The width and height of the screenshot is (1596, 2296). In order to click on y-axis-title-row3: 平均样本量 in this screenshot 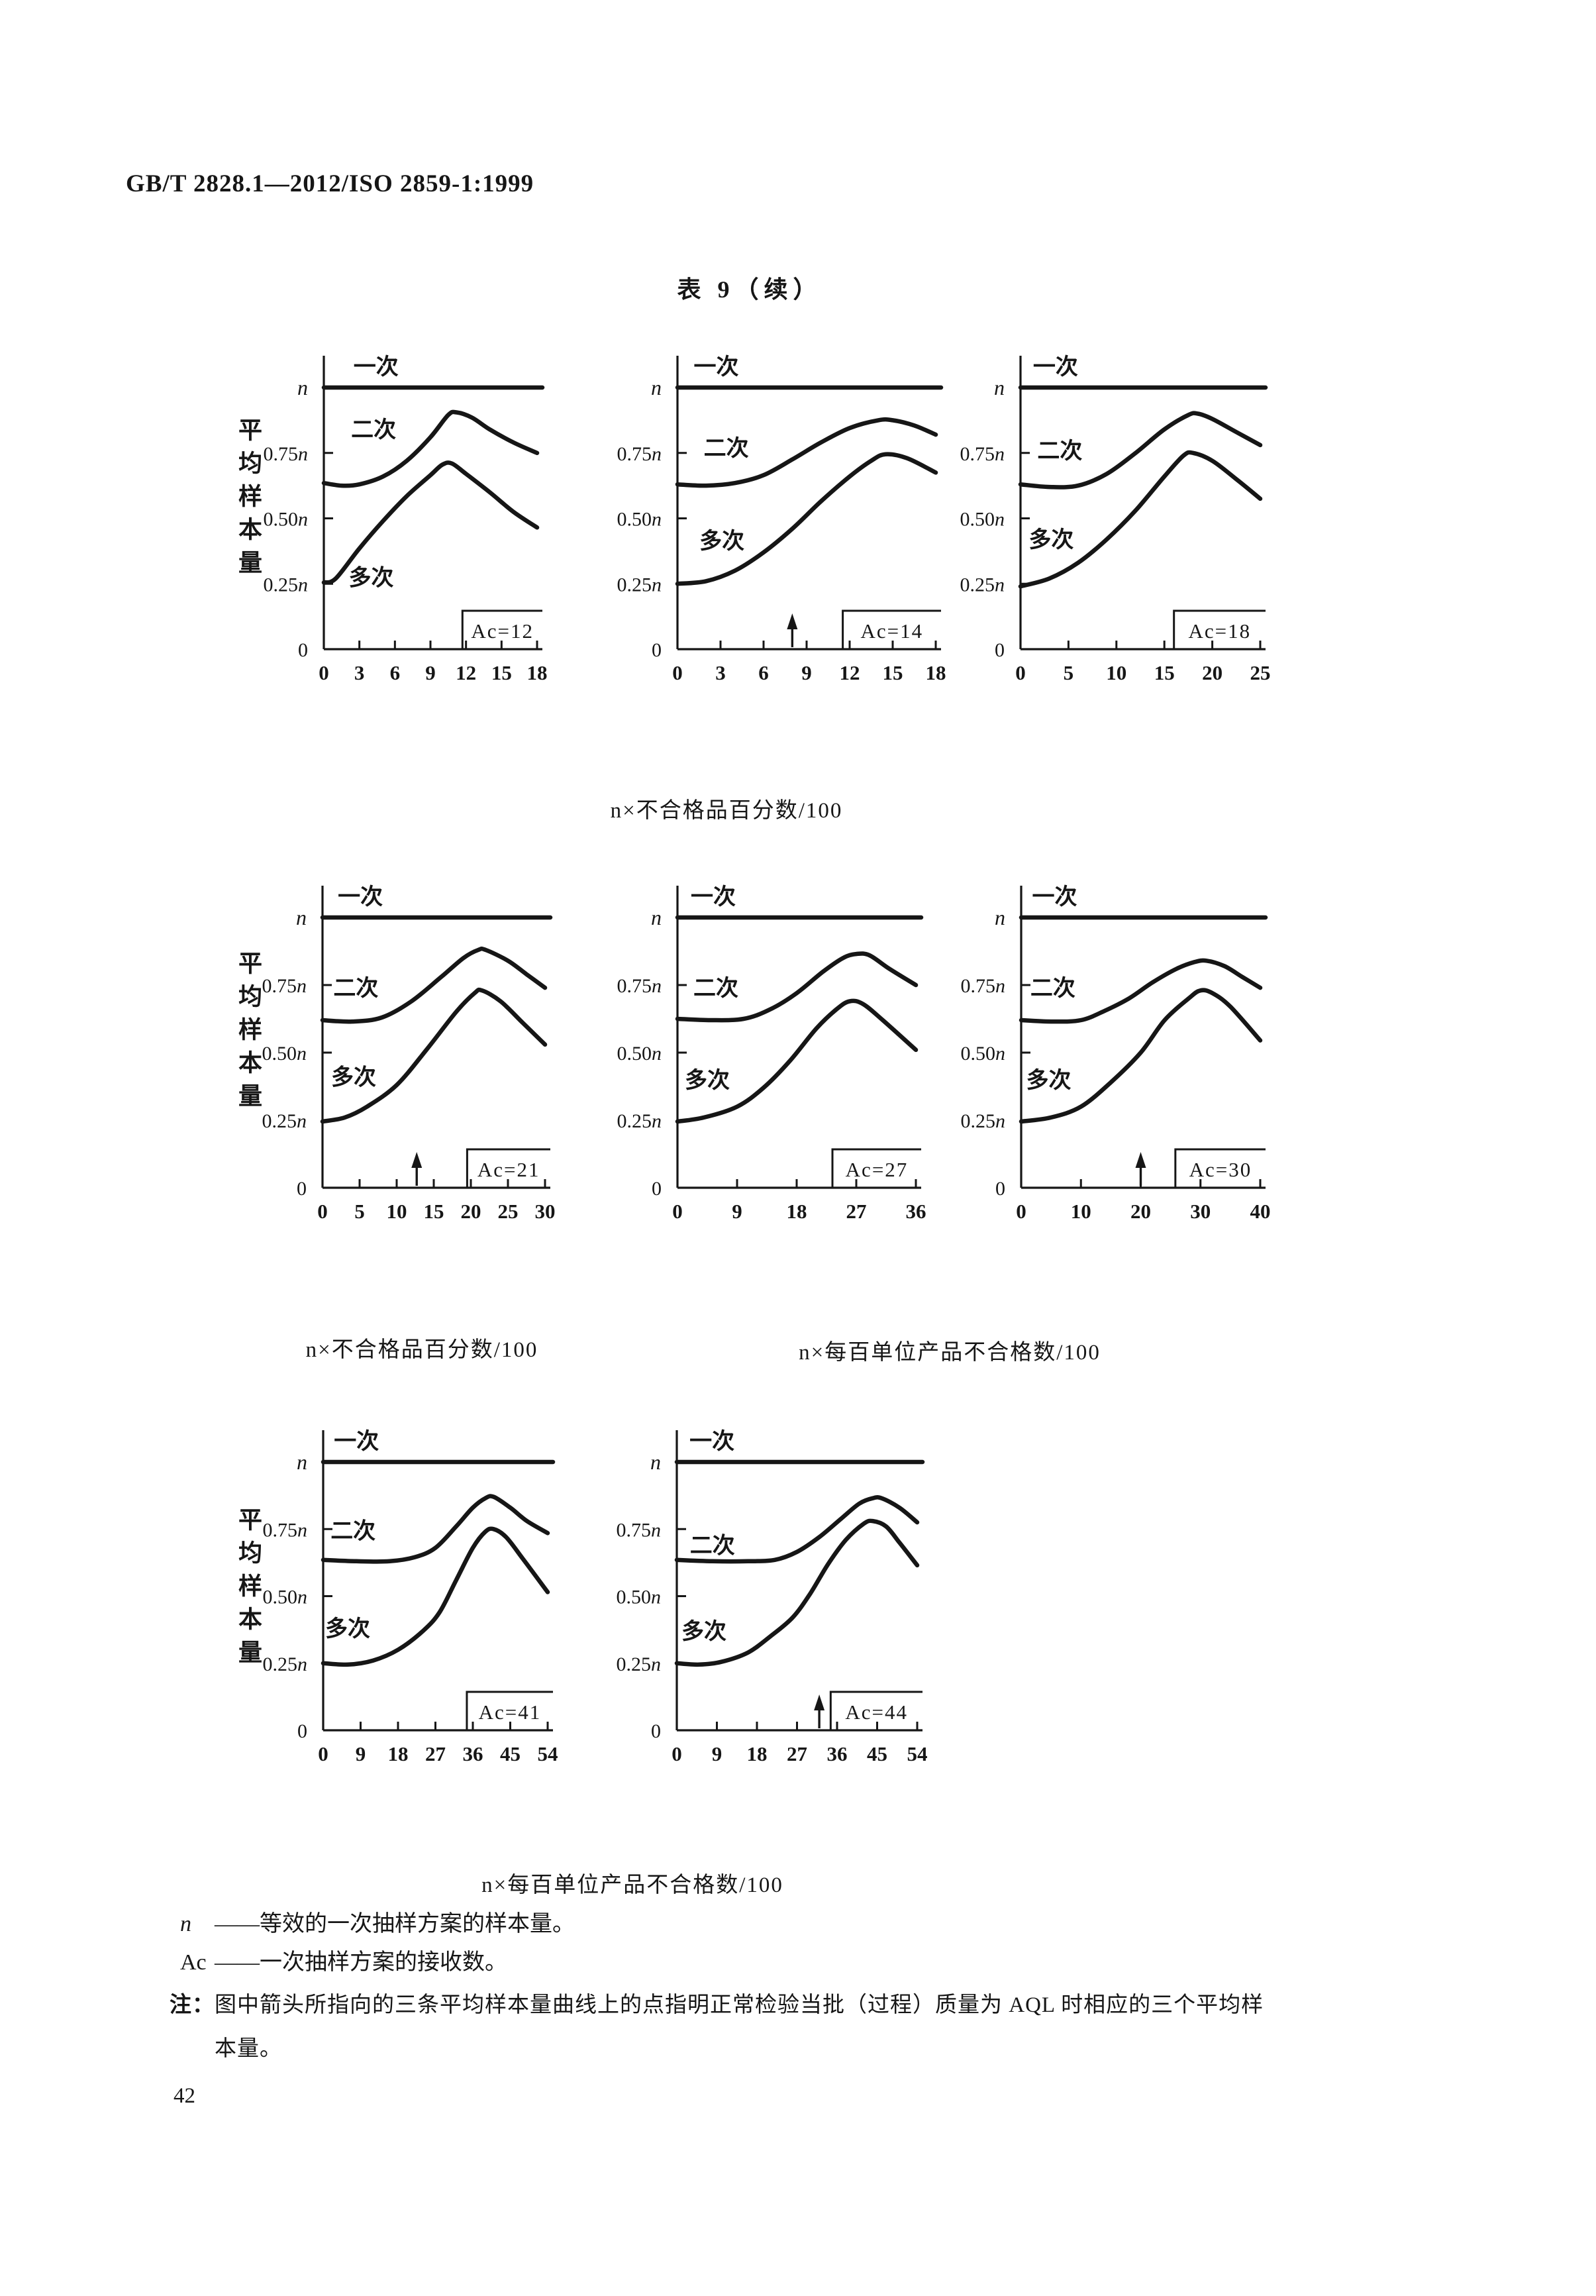, I will do `click(248, 1590)`.